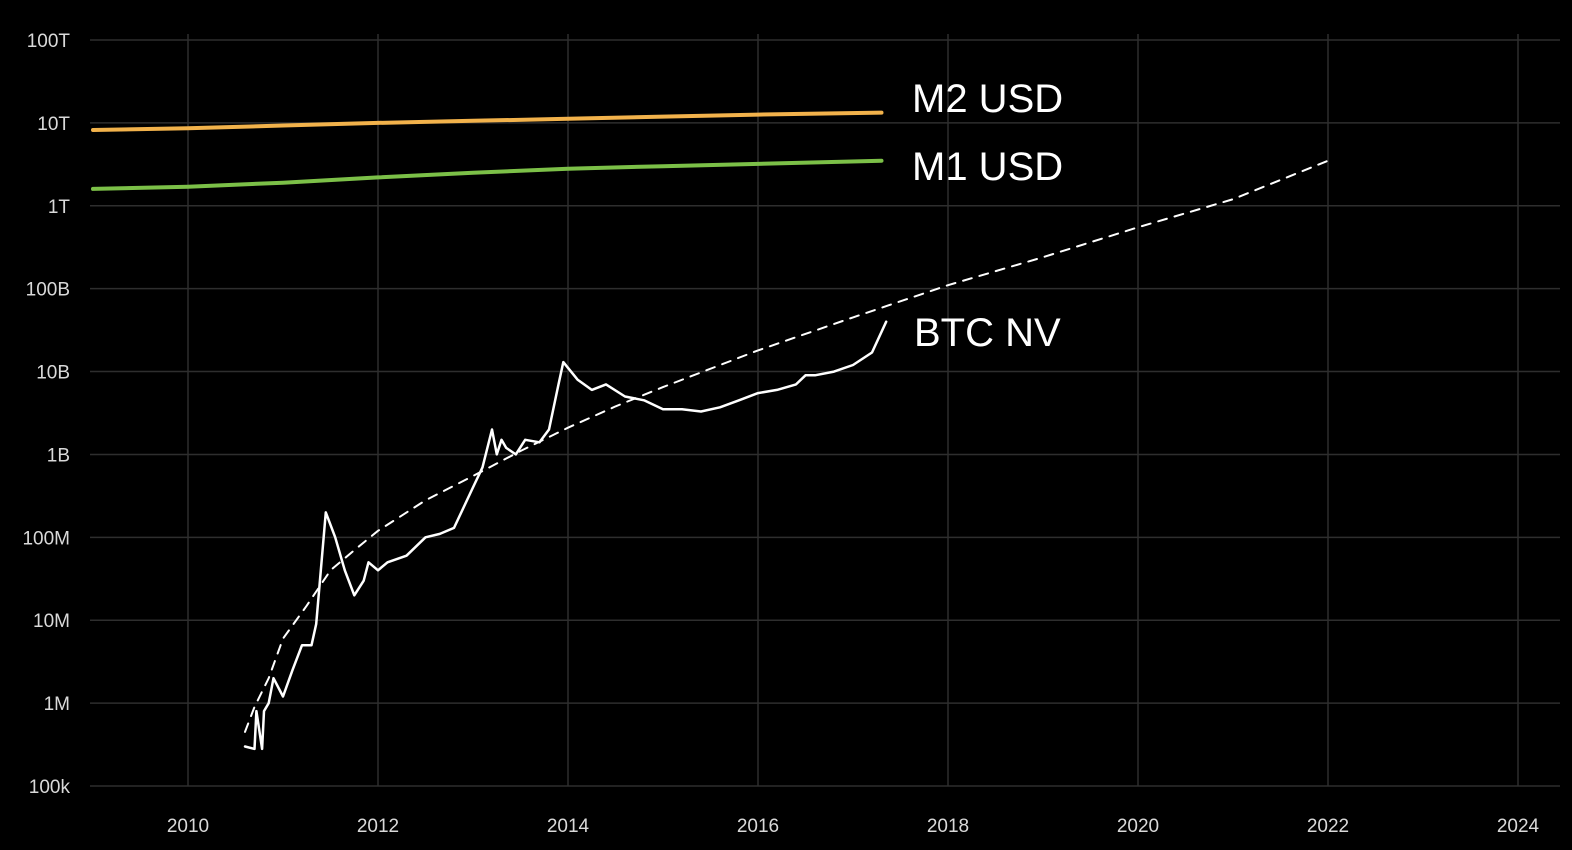  Describe the element at coordinates (1138, 826) in the screenshot. I see `x-tick-label: 2020` at that location.